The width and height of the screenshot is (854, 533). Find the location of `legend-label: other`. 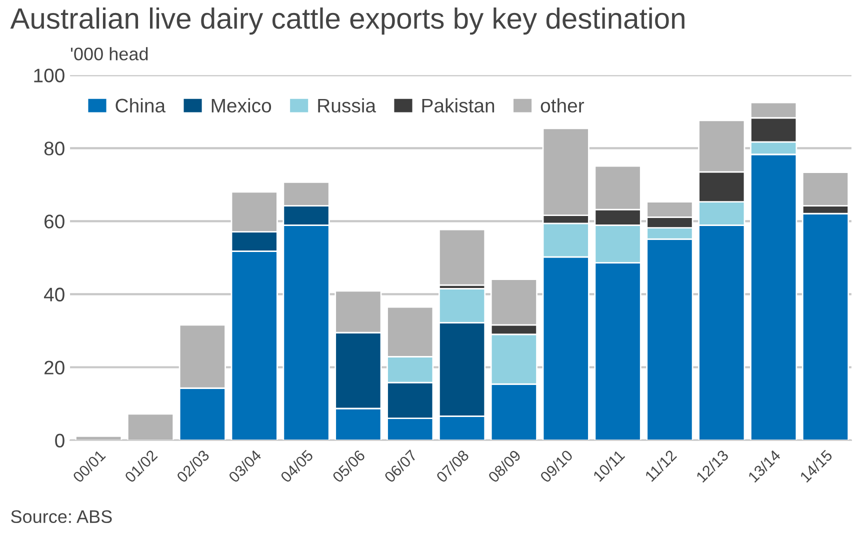

legend-label: other is located at coordinates (562, 105).